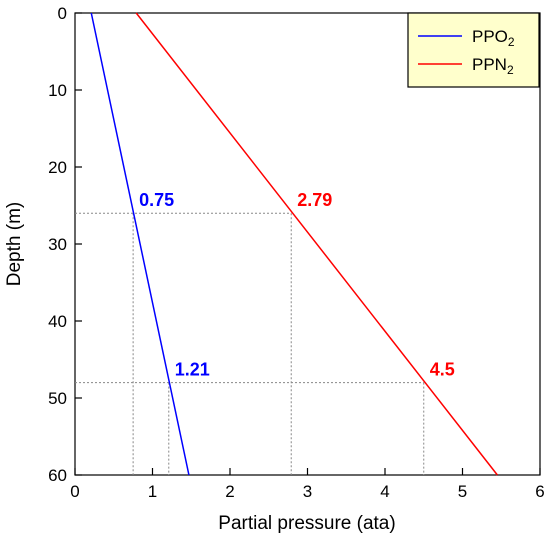 The height and width of the screenshot is (540, 550). Describe the element at coordinates (62, 13) in the screenshot. I see `y-tick-label: 0` at that location.